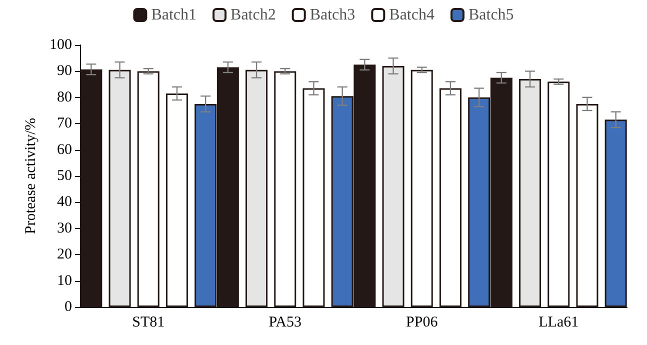 This screenshot has width=647, height=345. I want to click on y-tick-label: 60, so click(64, 150).